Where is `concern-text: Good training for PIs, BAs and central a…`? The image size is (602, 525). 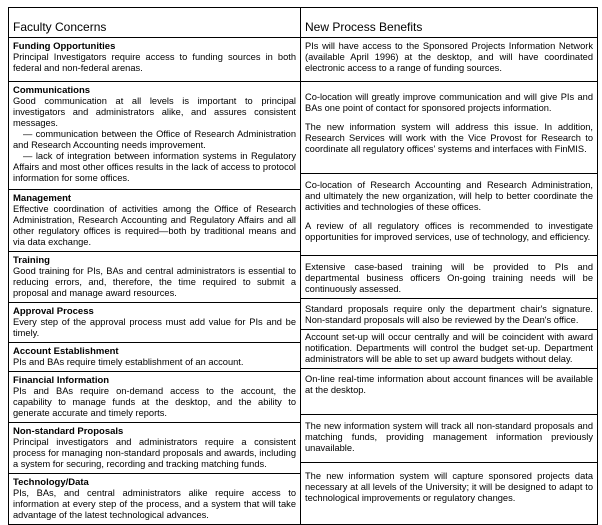 concern-text: Good training for PIs, BAs and central a… is located at coordinates (154, 282).